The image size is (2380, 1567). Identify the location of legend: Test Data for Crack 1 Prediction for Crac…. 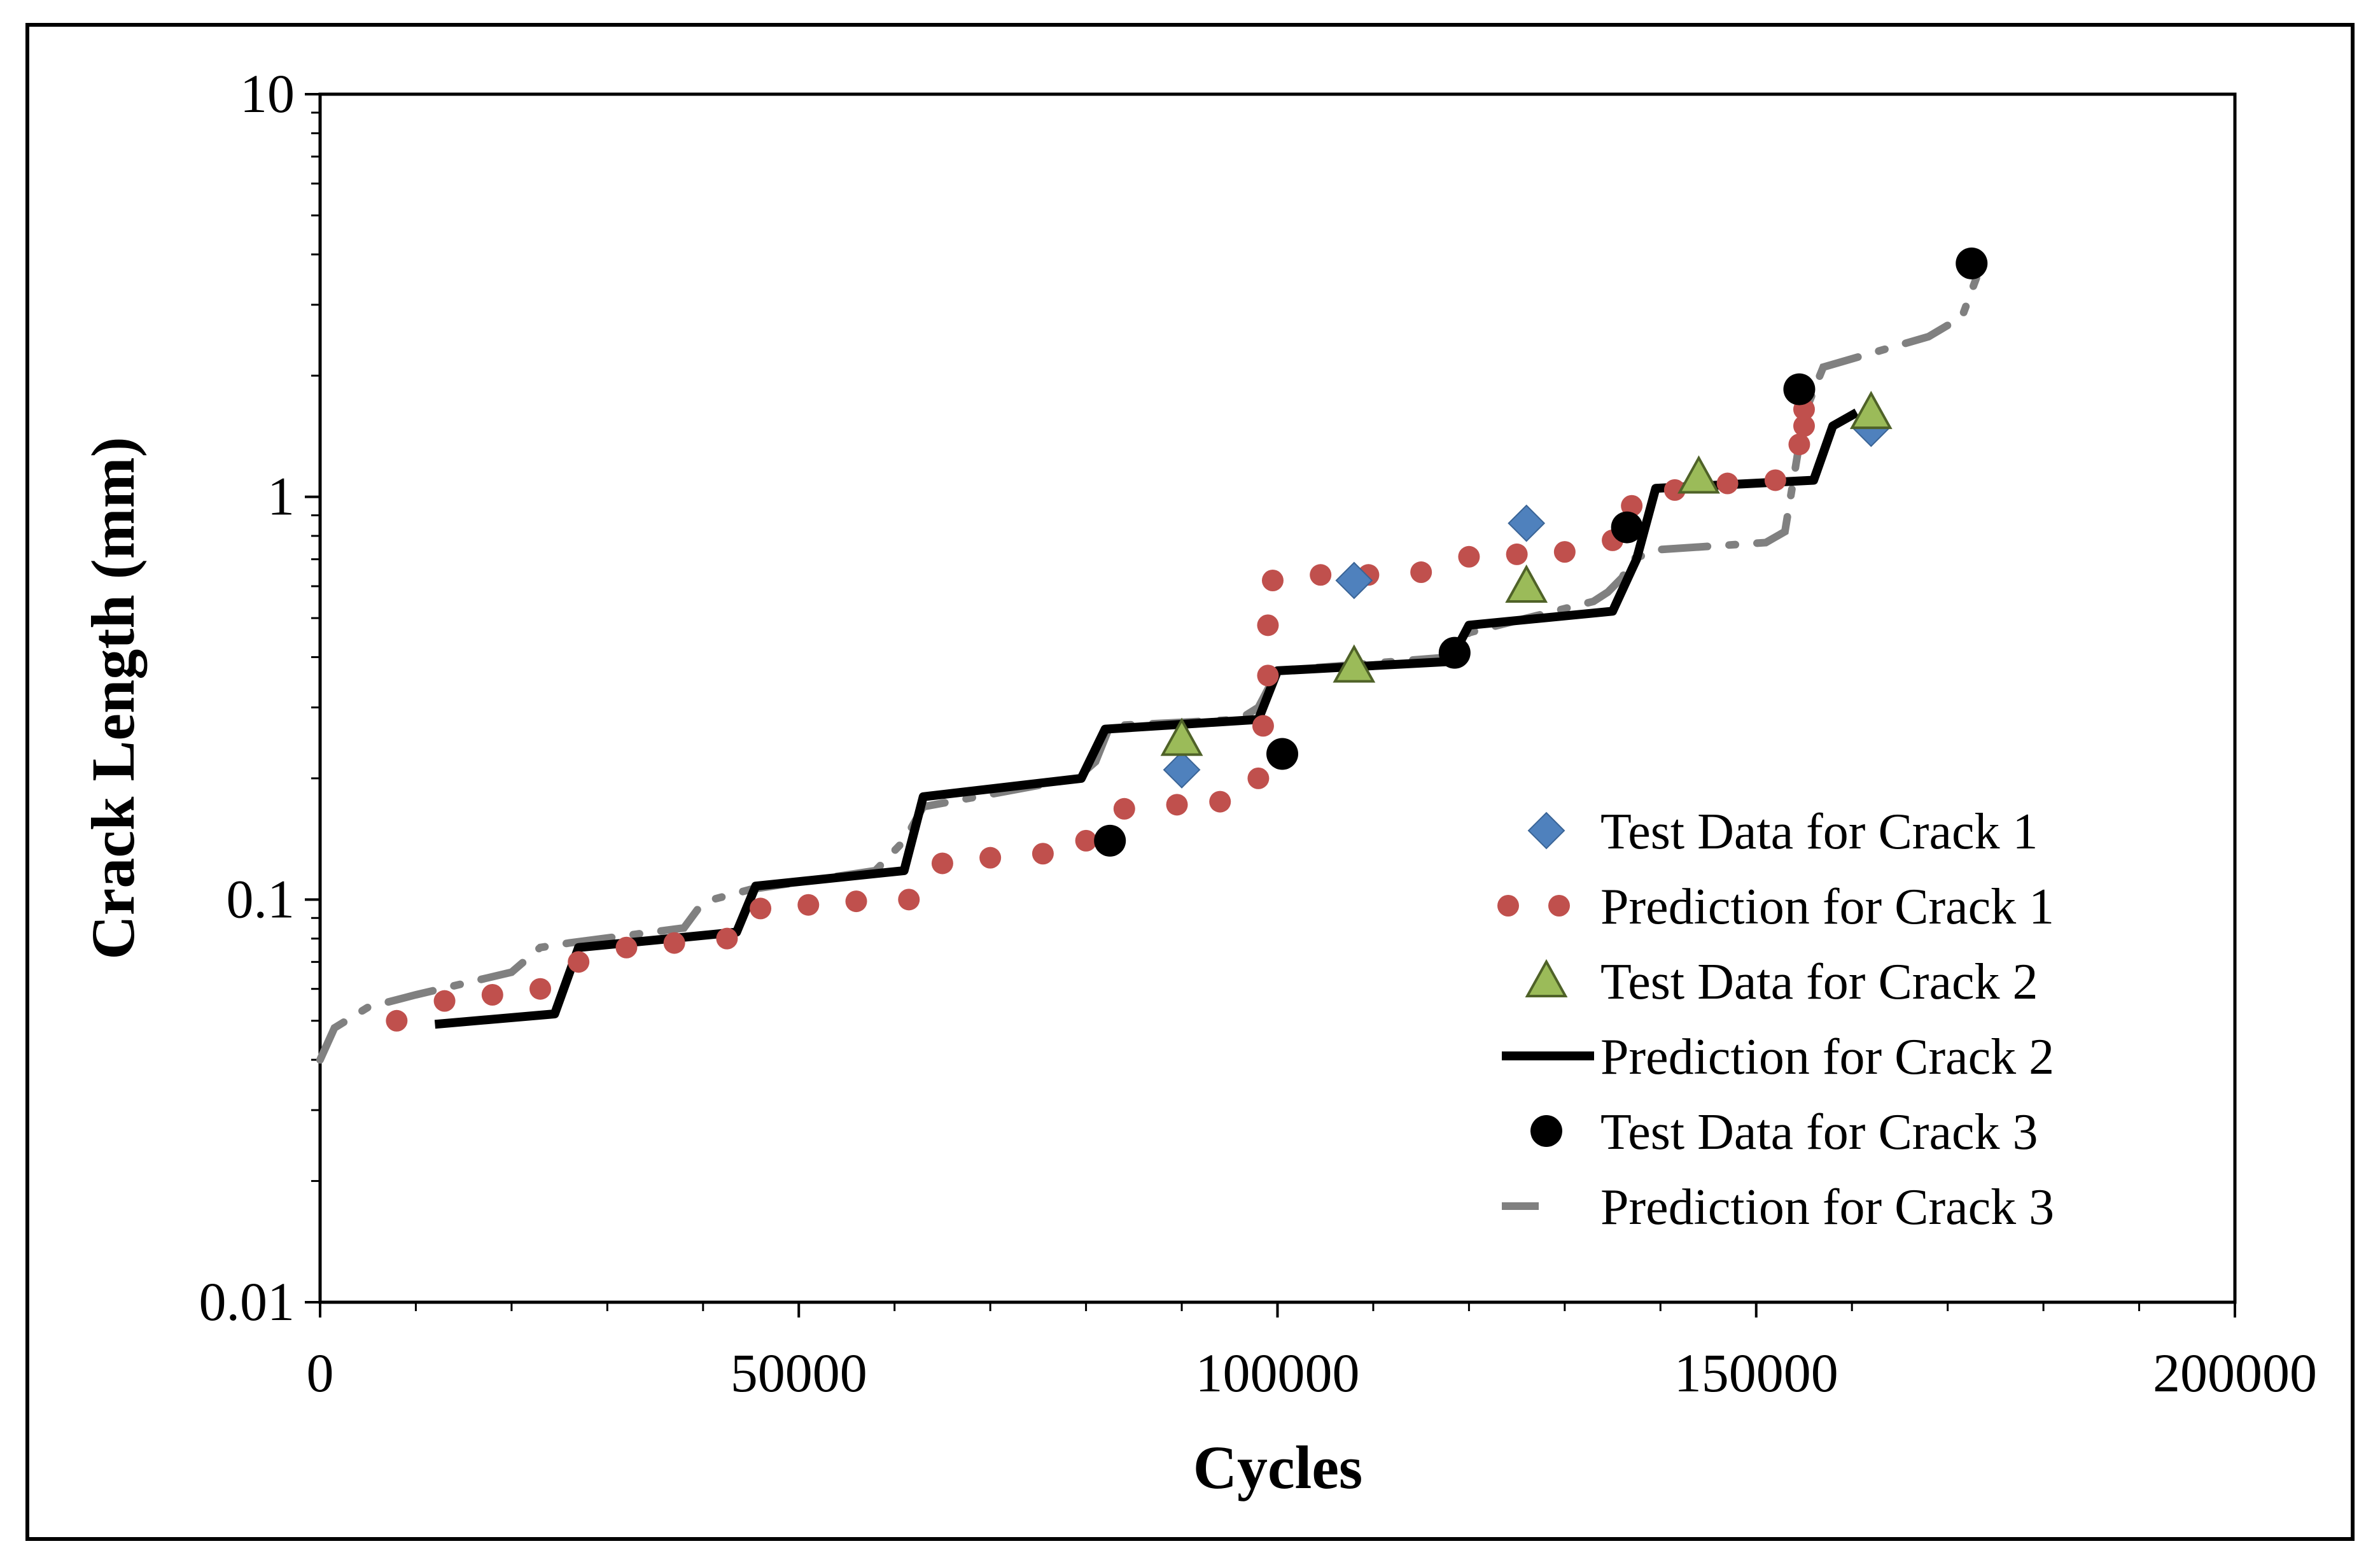
(1775, 1020).